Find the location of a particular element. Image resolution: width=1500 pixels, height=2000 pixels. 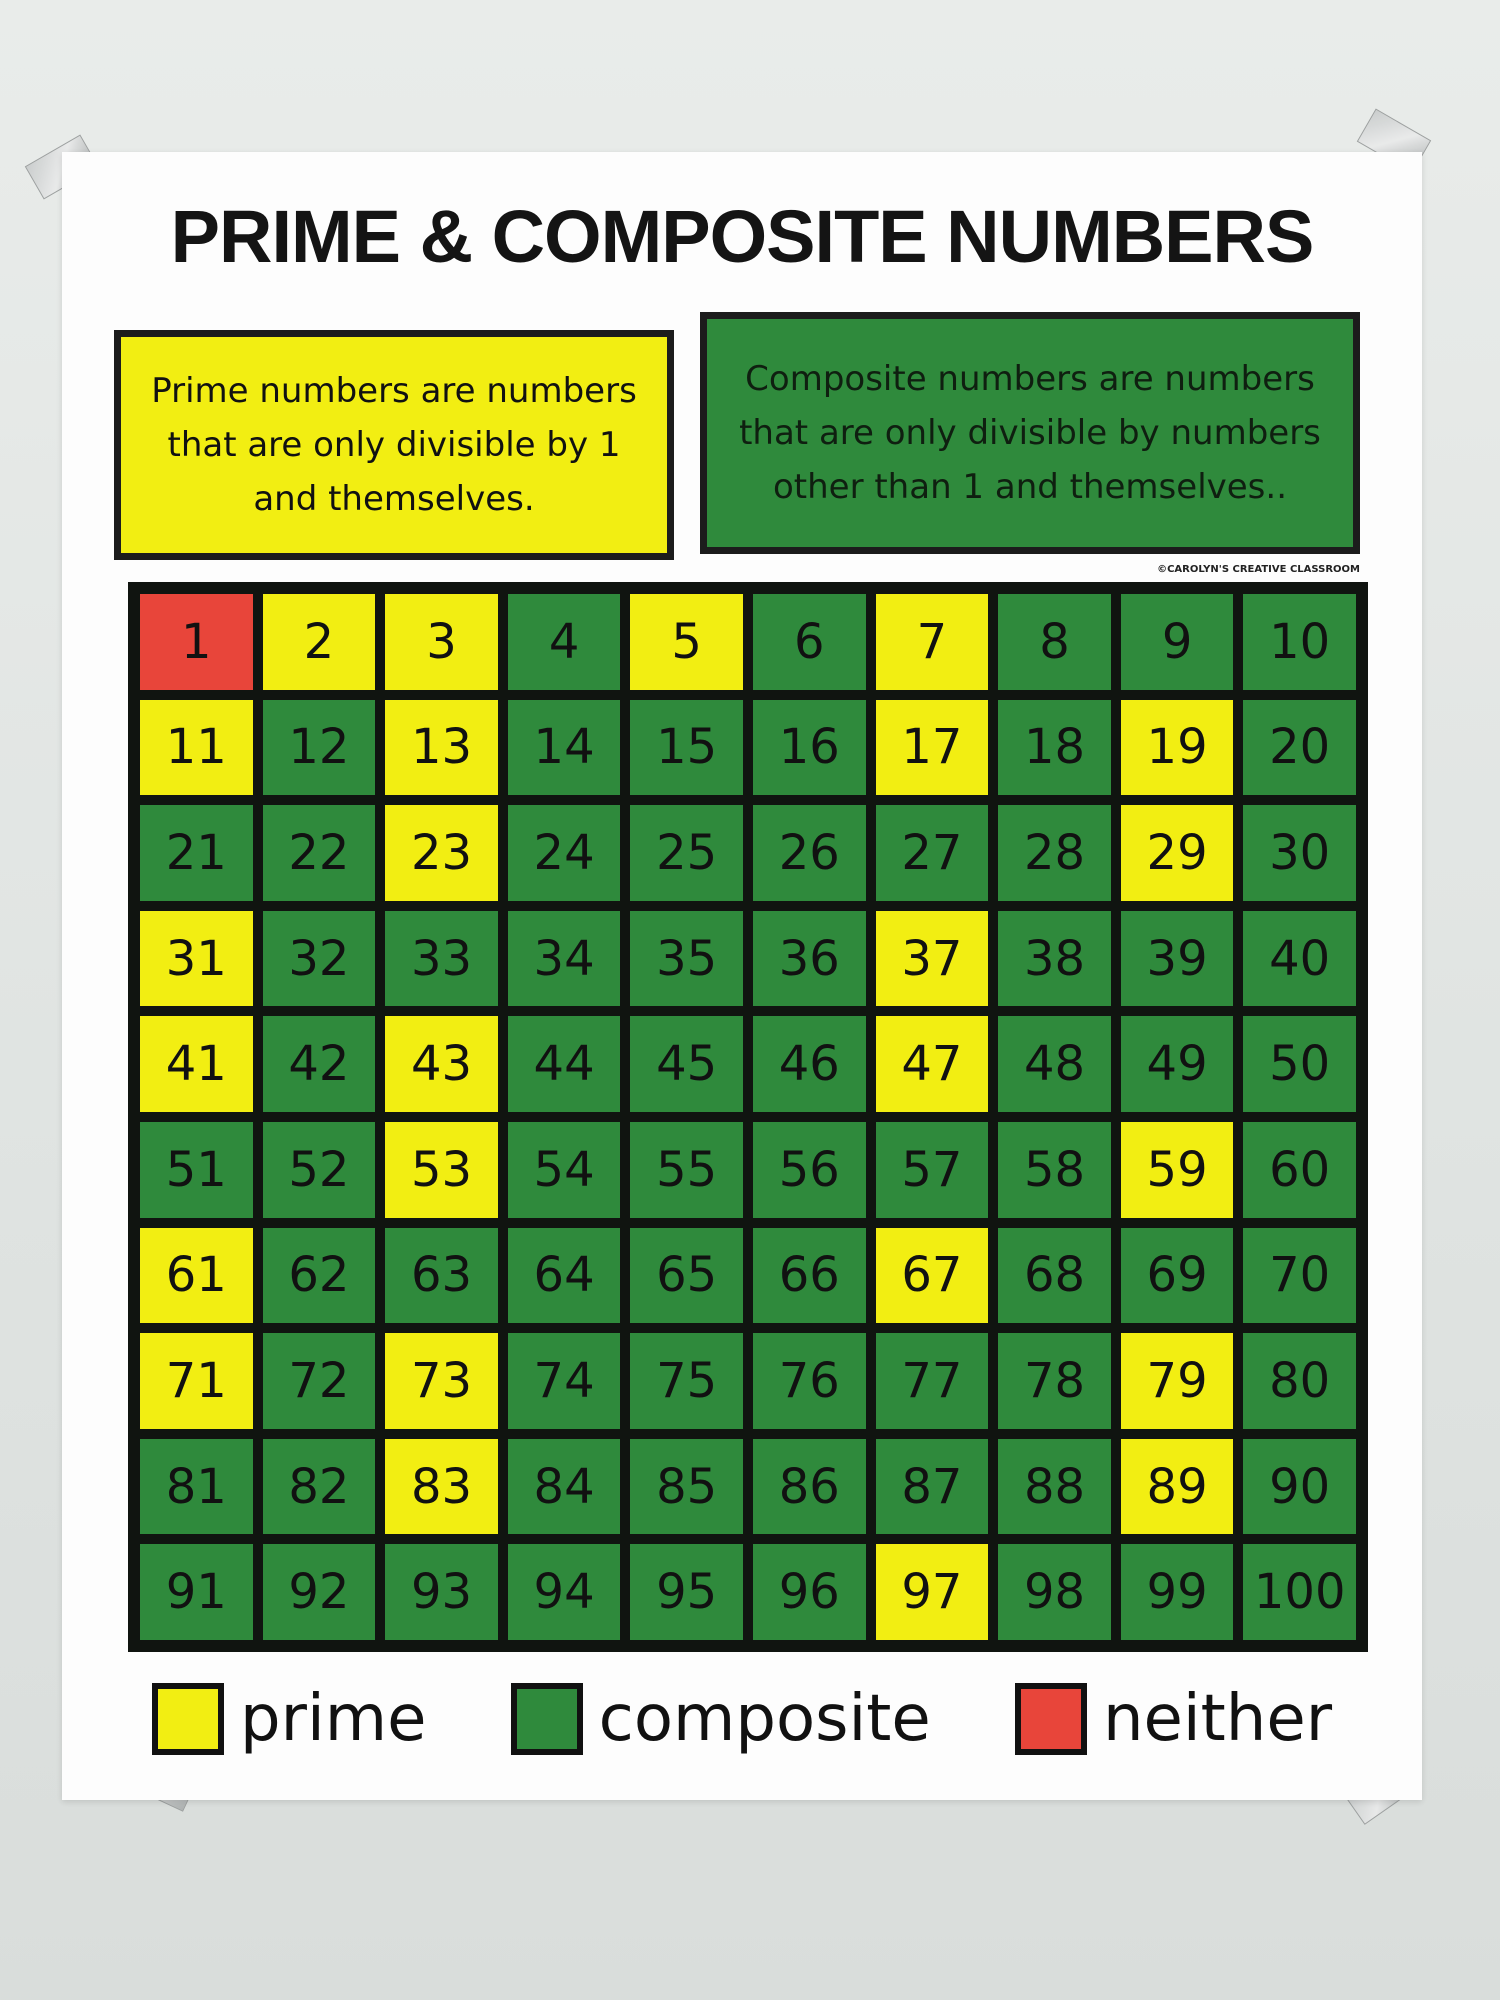

legend-swatch-prime is located at coordinates (188, 1719).